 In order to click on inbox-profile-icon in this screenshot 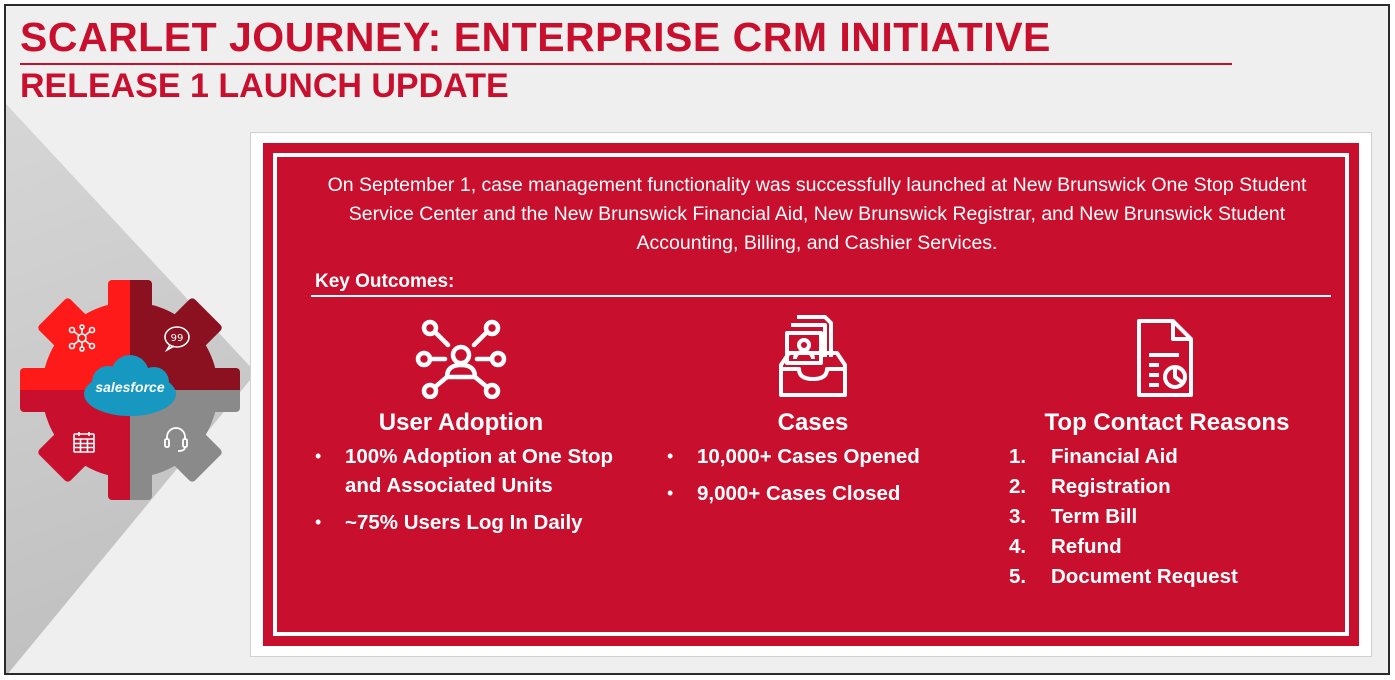, I will do `click(813, 356)`.